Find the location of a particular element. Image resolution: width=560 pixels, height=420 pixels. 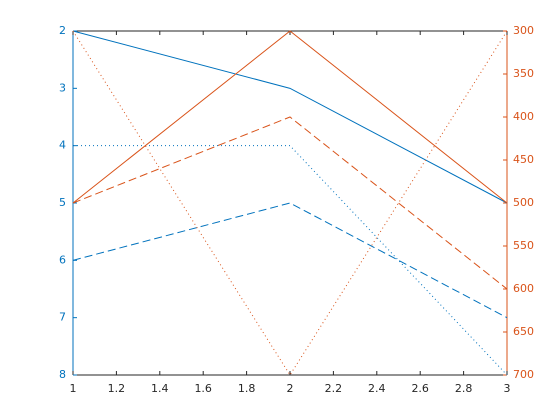

y2-tick-label: 400 is located at coordinates (523, 116).